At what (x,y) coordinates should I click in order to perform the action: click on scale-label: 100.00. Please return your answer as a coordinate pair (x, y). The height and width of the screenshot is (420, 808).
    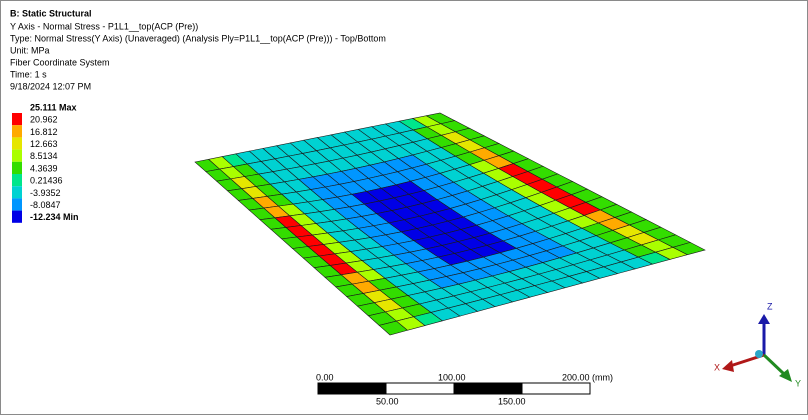
    Looking at the image, I should click on (452, 377).